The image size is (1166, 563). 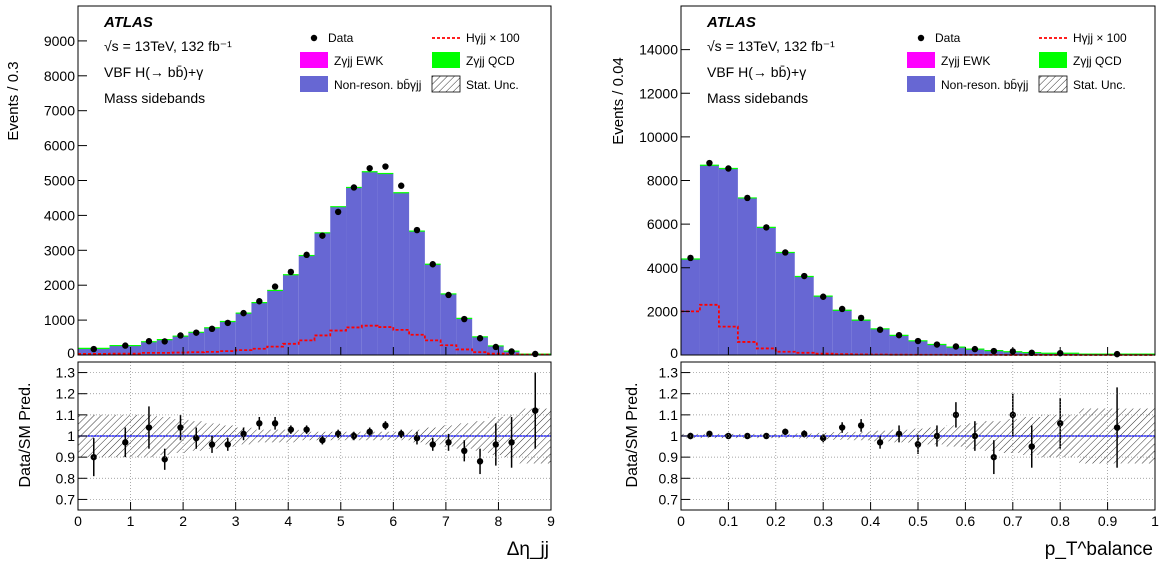 What do you see at coordinates (59, 285) in the screenshot?
I see `y-tick-label: 2000` at bounding box center [59, 285].